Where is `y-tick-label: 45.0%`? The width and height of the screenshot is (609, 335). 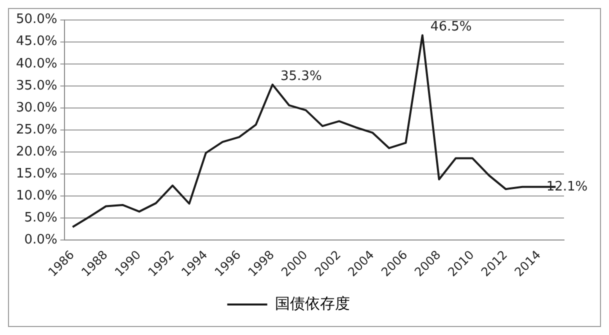 y-tick-label: 45.0% is located at coordinates (37, 42).